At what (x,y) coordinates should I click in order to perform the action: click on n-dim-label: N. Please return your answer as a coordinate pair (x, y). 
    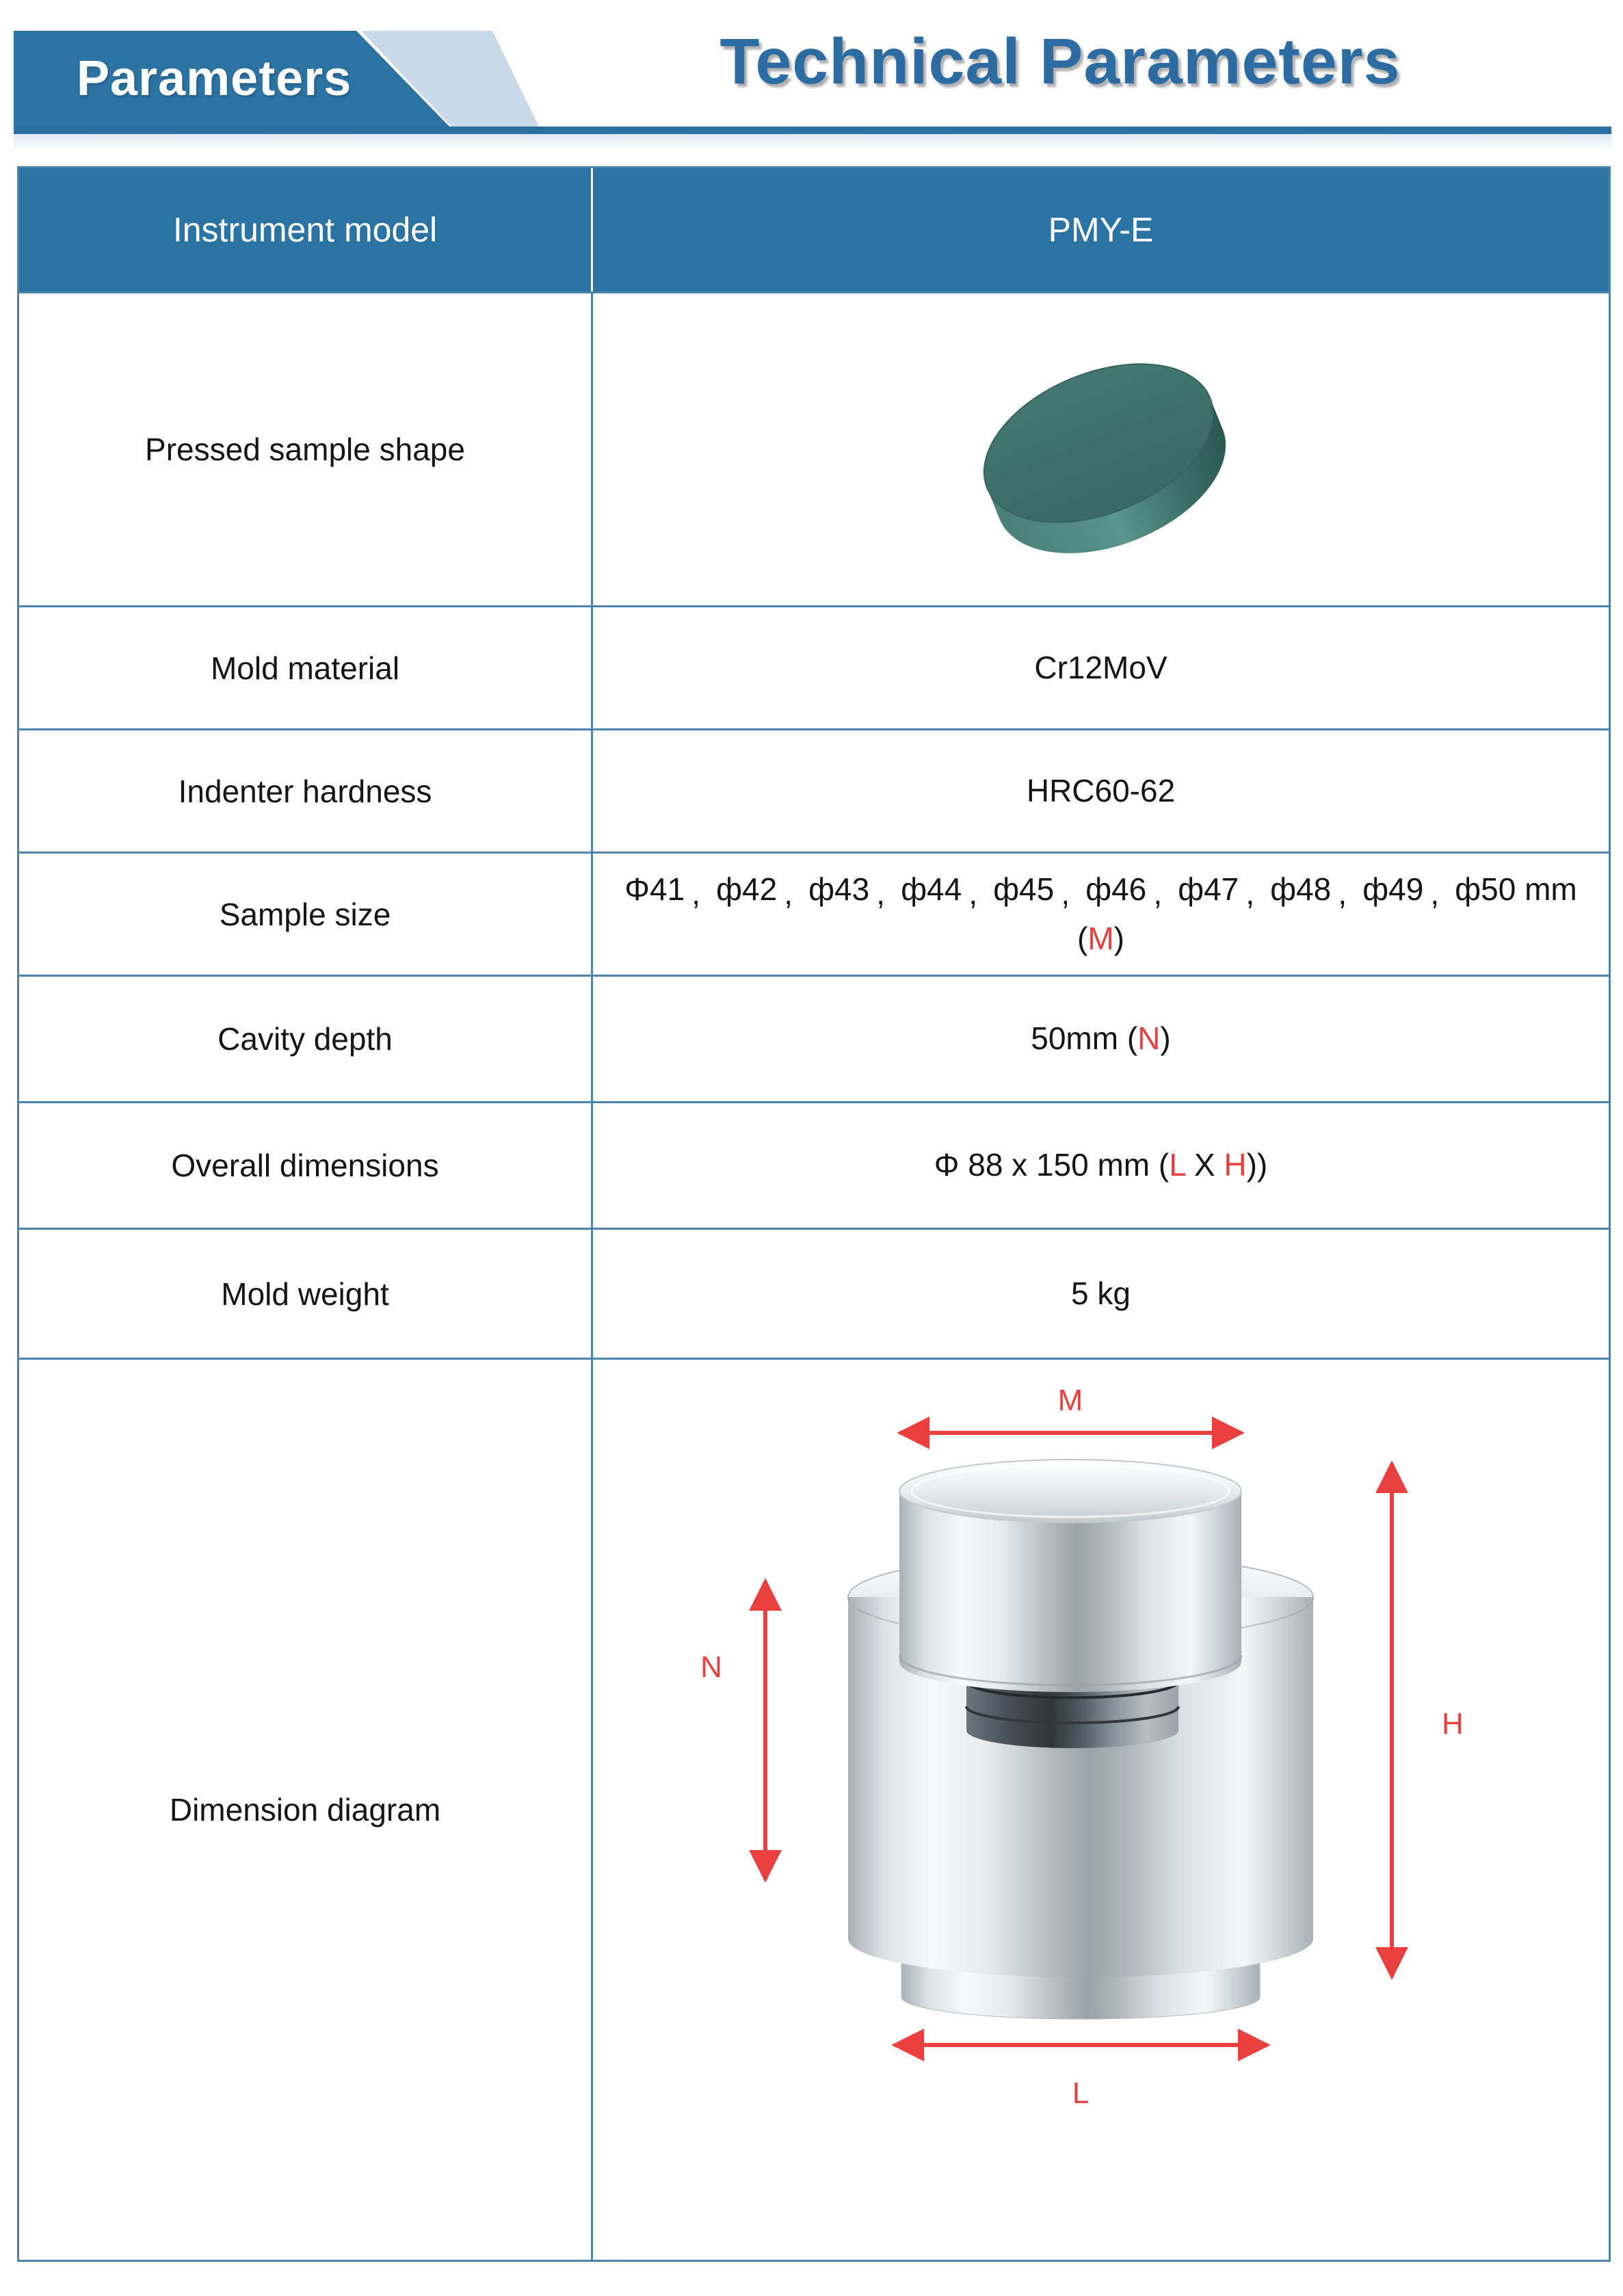
    Looking at the image, I should click on (711, 1667).